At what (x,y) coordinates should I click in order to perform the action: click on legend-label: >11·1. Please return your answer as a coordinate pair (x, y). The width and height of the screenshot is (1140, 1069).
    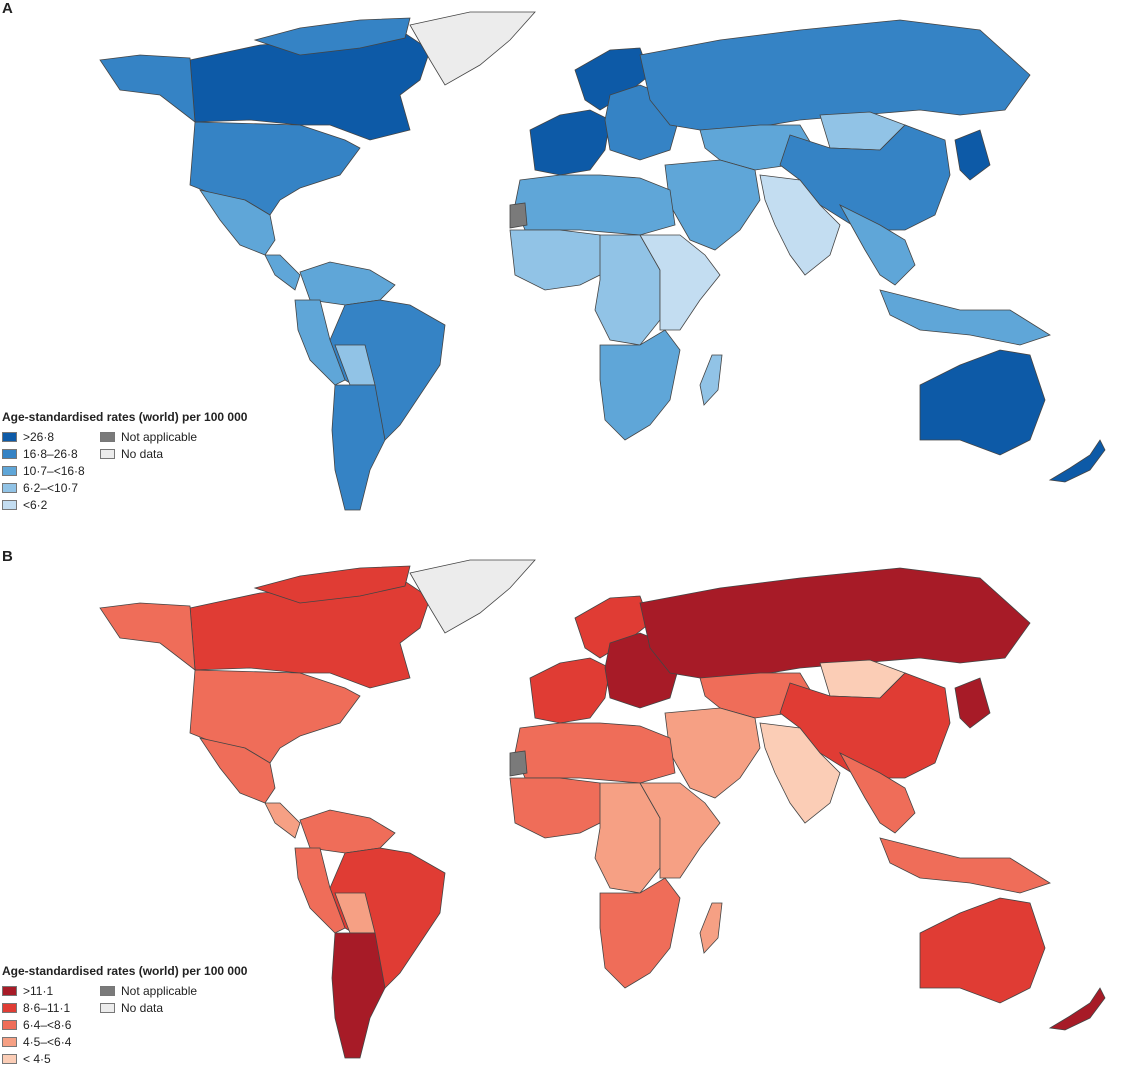
    Looking at the image, I should click on (38, 990).